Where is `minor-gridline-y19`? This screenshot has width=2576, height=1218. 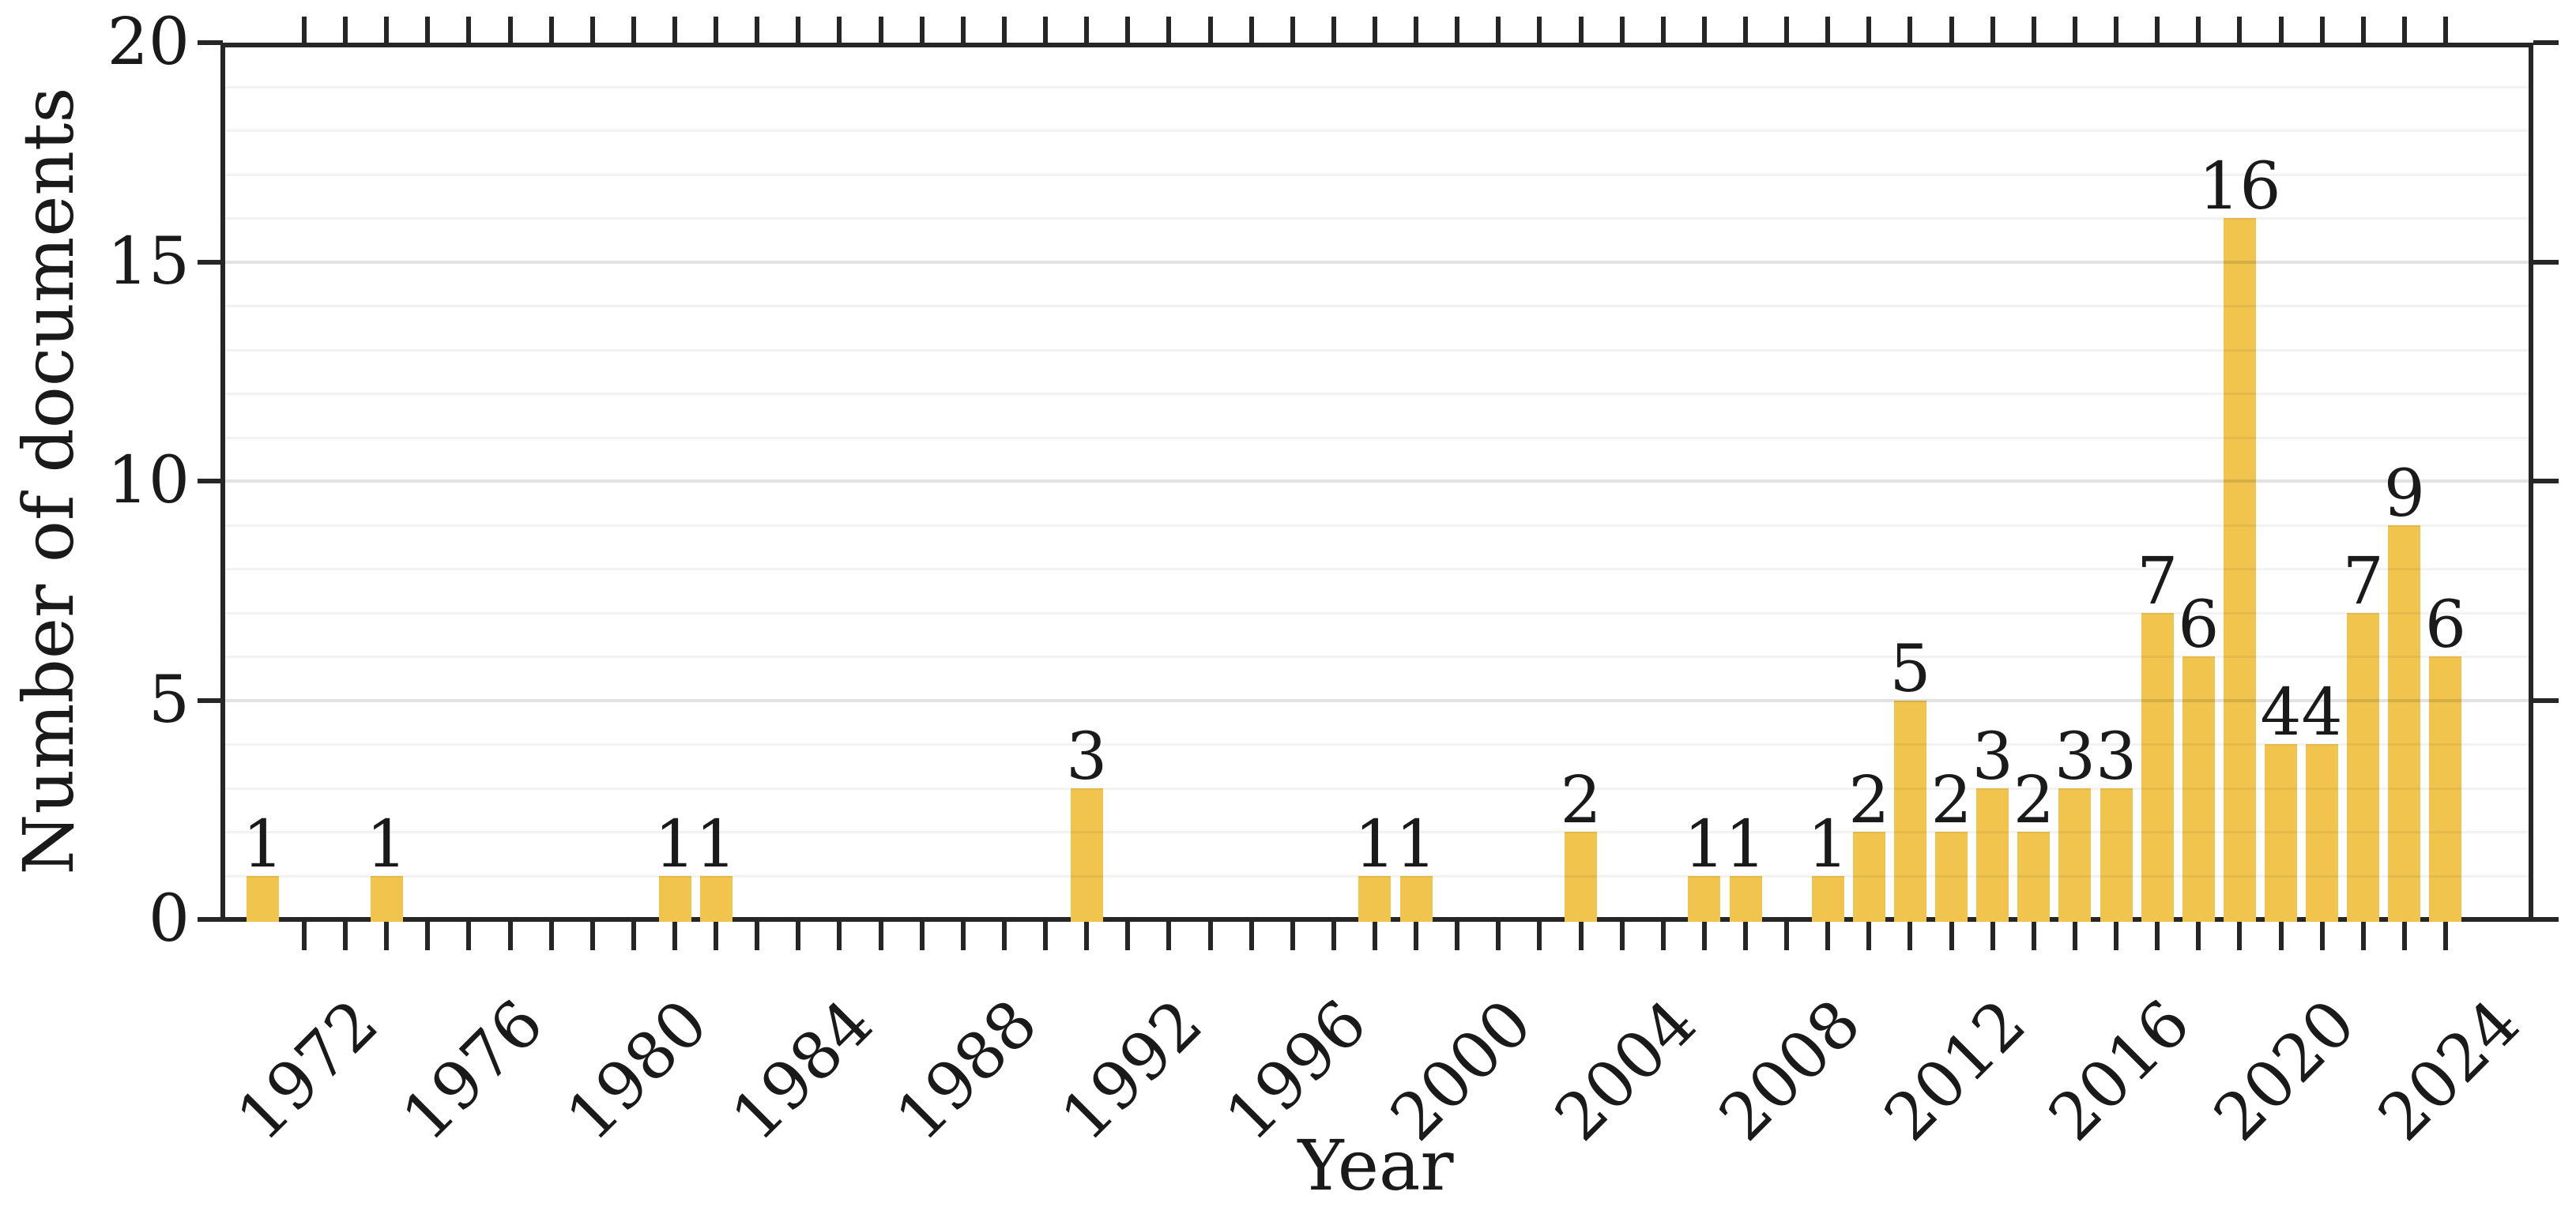 minor-gridline-y19 is located at coordinates (1377, 86).